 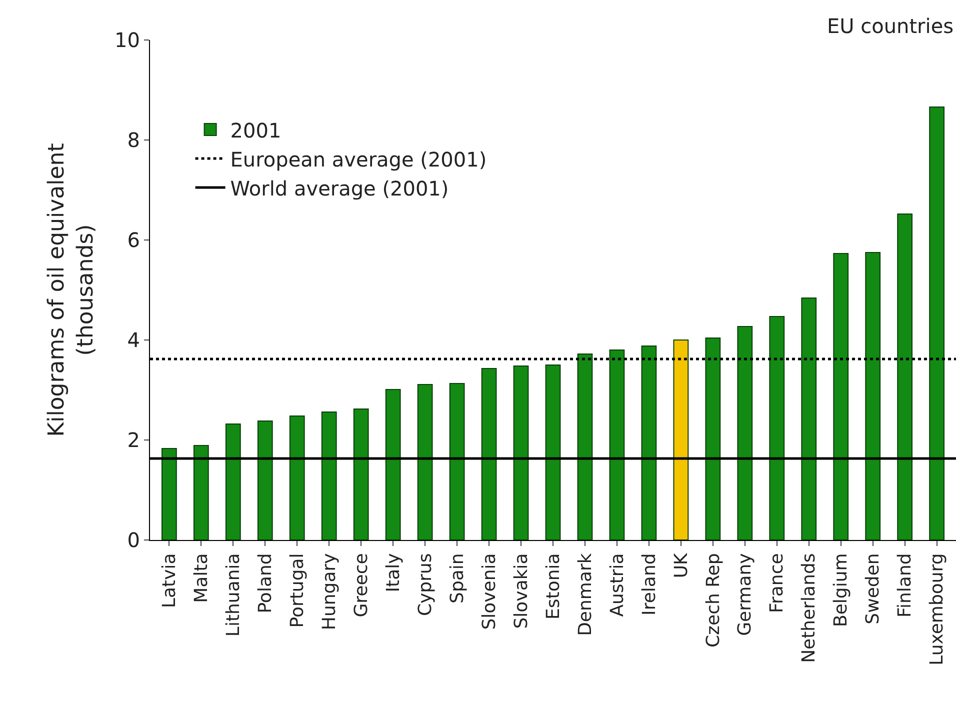 What do you see at coordinates (297, 590) in the screenshot?
I see `x-tick-label: Portugal` at bounding box center [297, 590].